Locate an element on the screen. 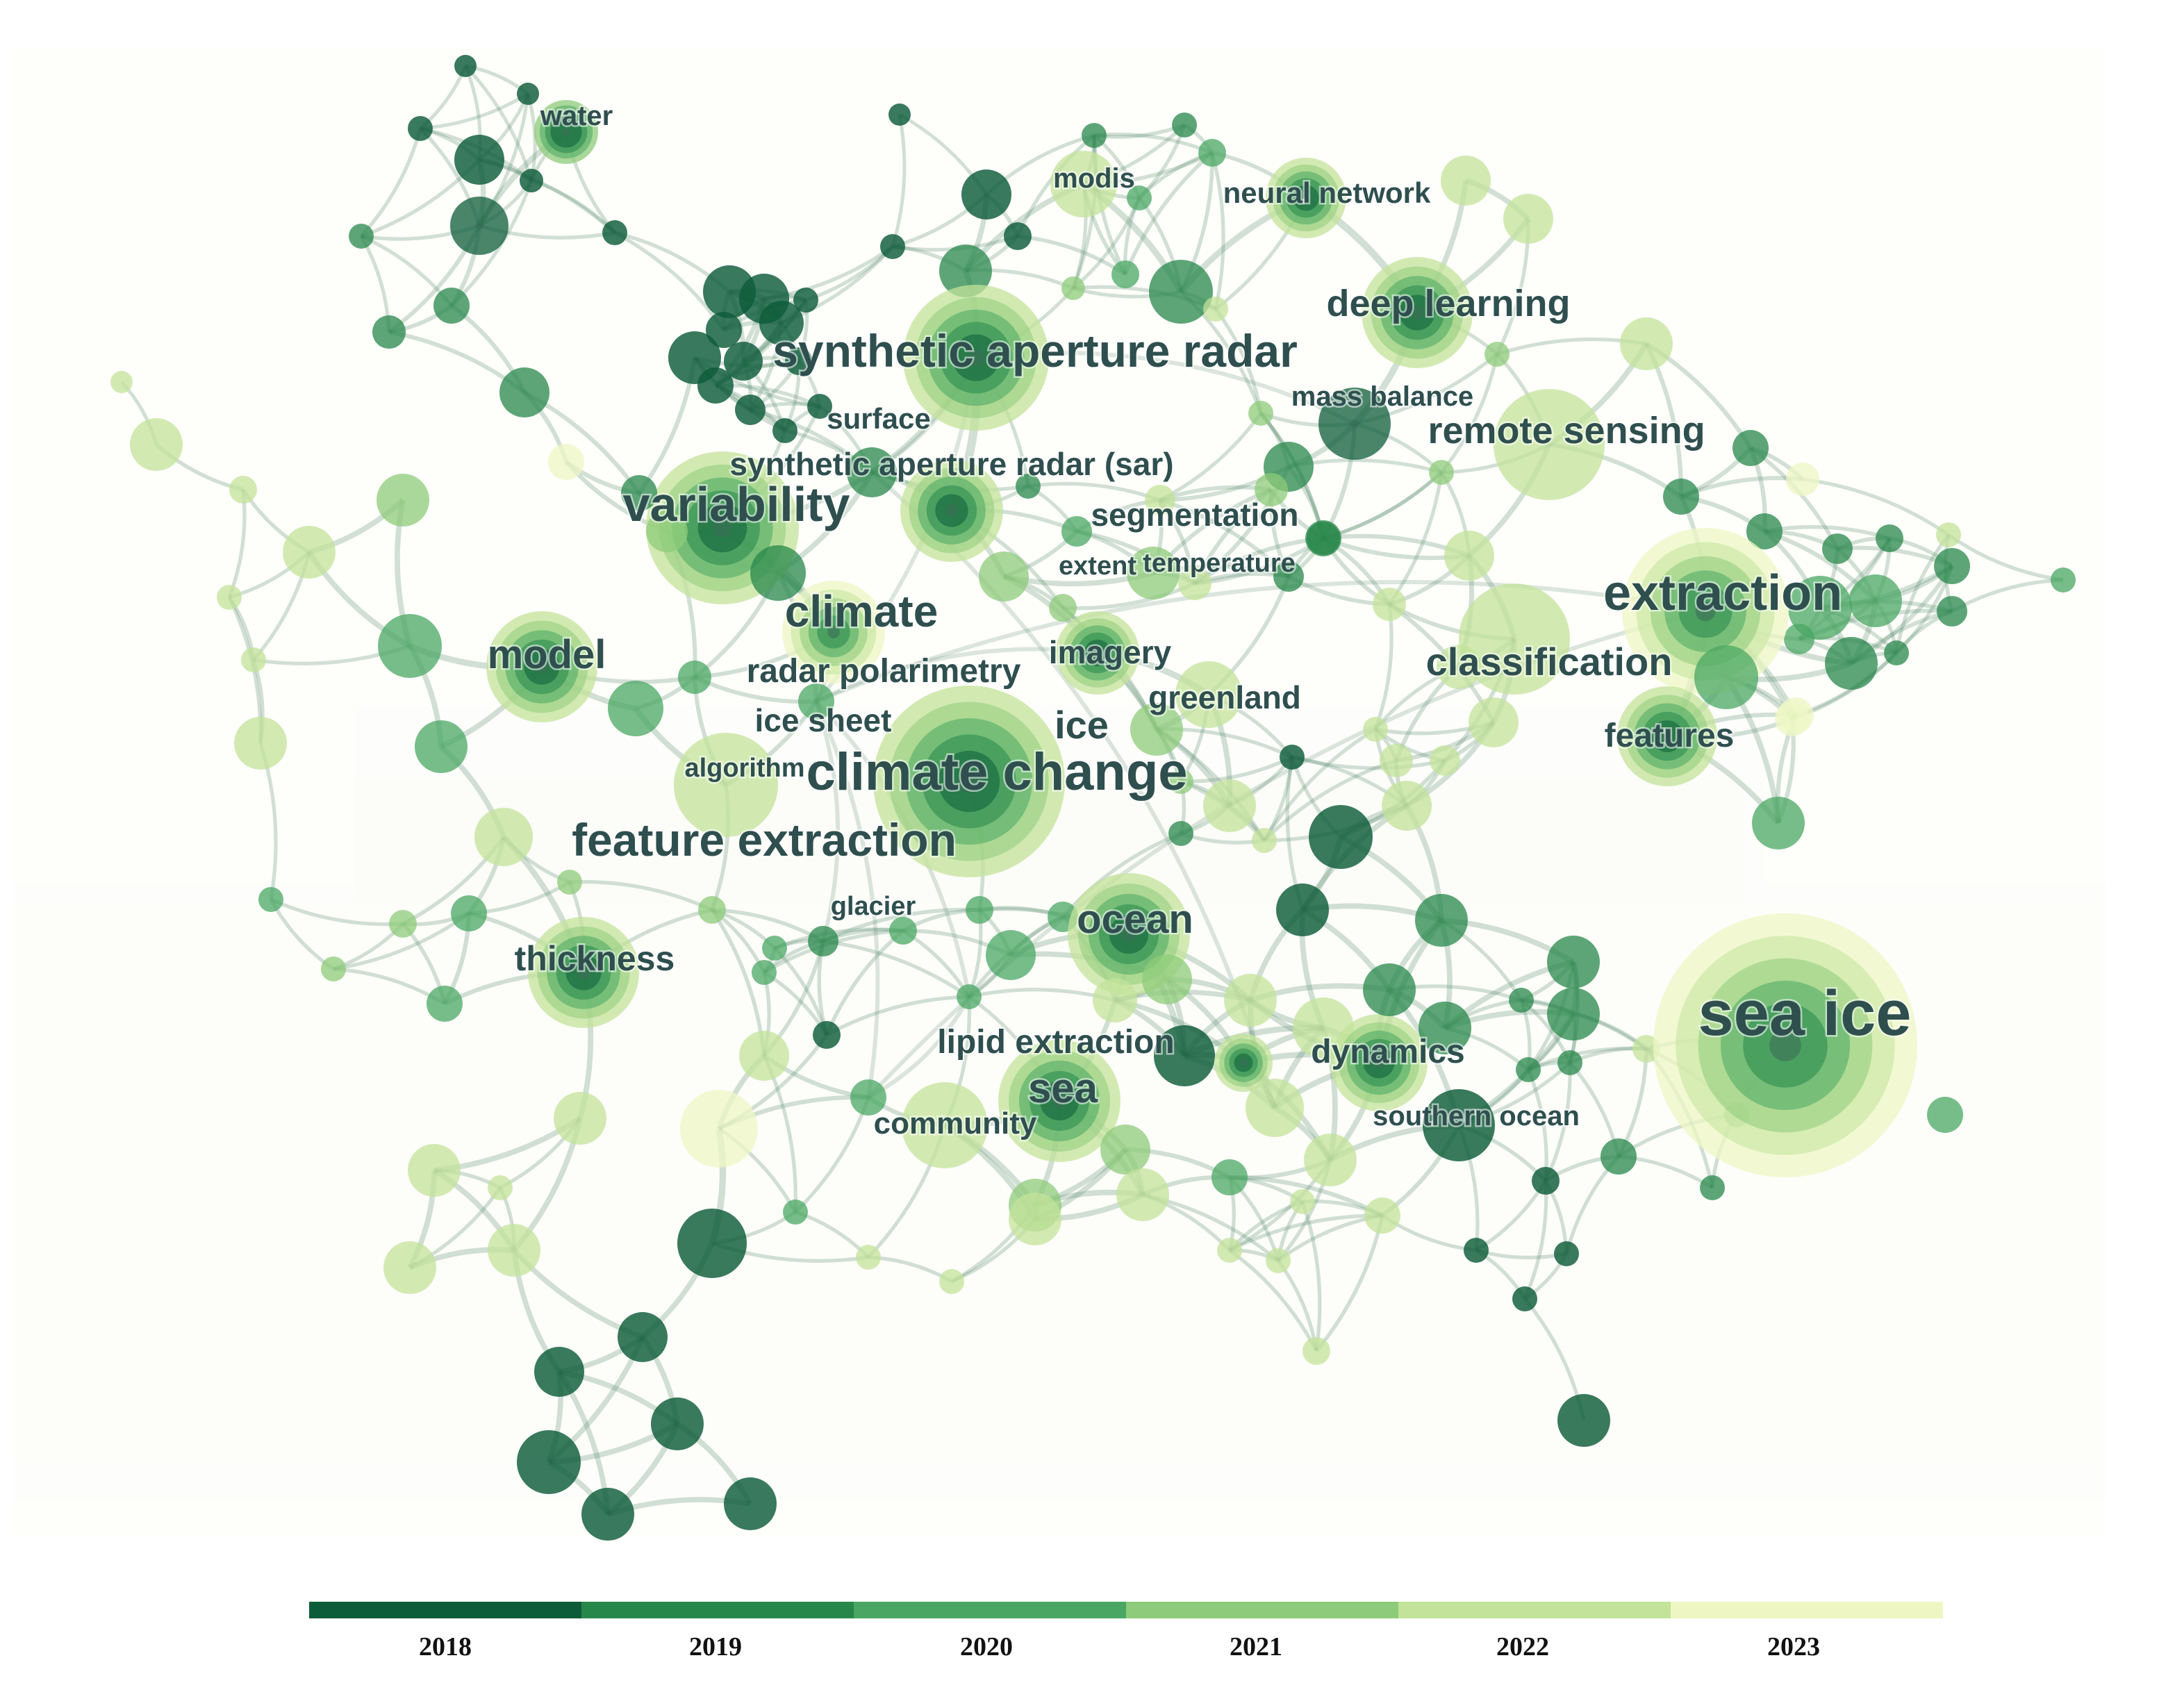 This screenshot has width=2175, height=1708. label-ocean: ocean is located at coordinates (1135, 919).